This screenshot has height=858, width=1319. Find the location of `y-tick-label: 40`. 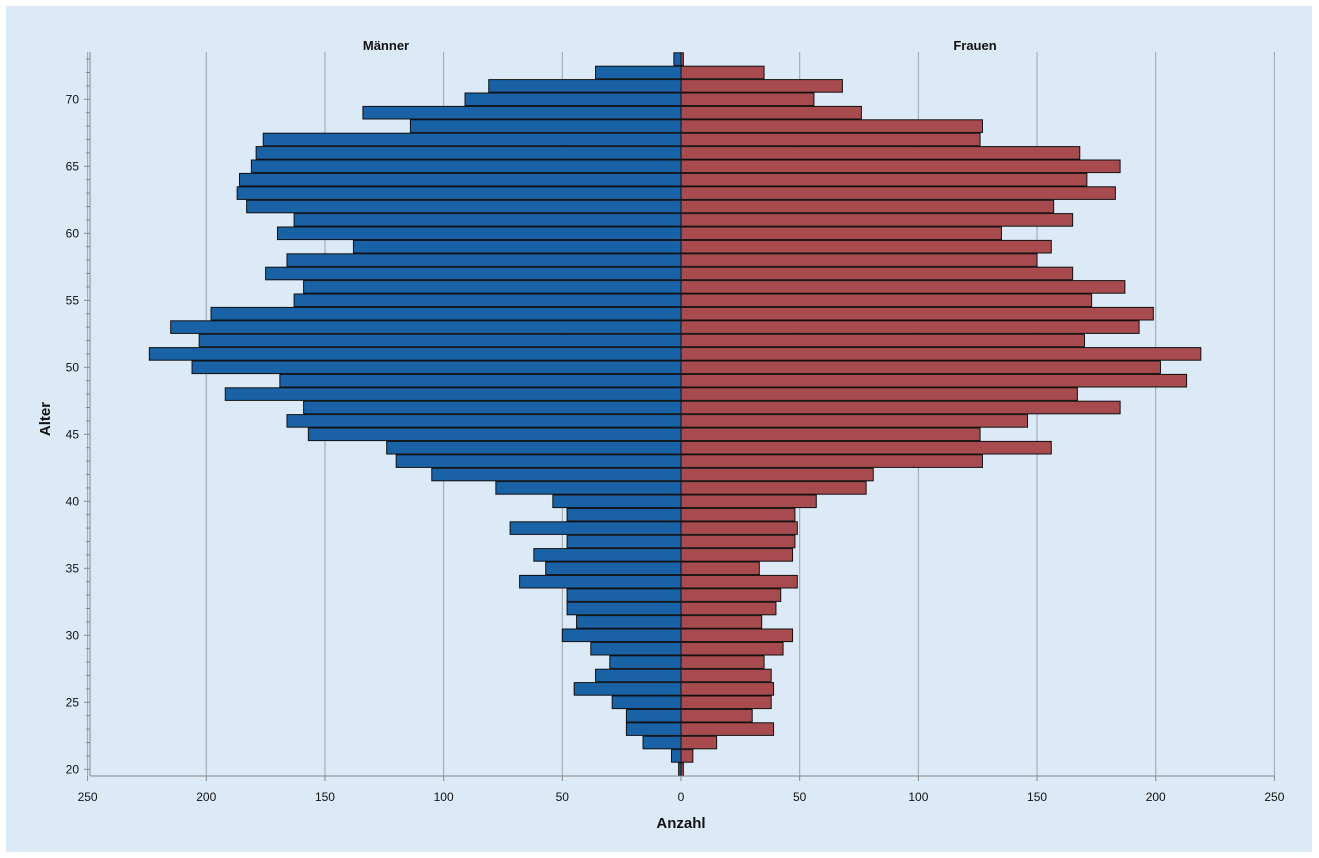

y-tick-label: 40 is located at coordinates (73, 501).